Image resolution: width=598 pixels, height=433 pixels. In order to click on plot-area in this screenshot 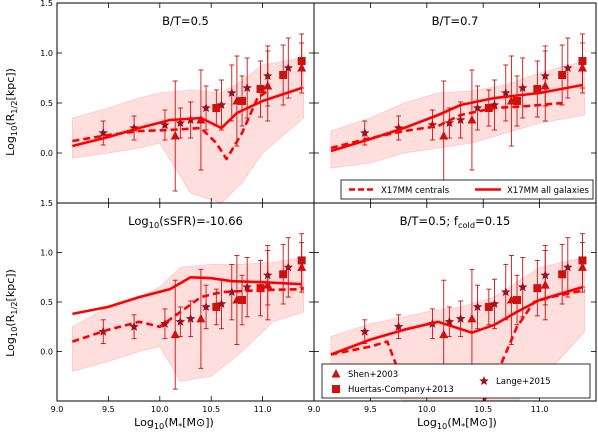, I will do `click(189, 311)`.